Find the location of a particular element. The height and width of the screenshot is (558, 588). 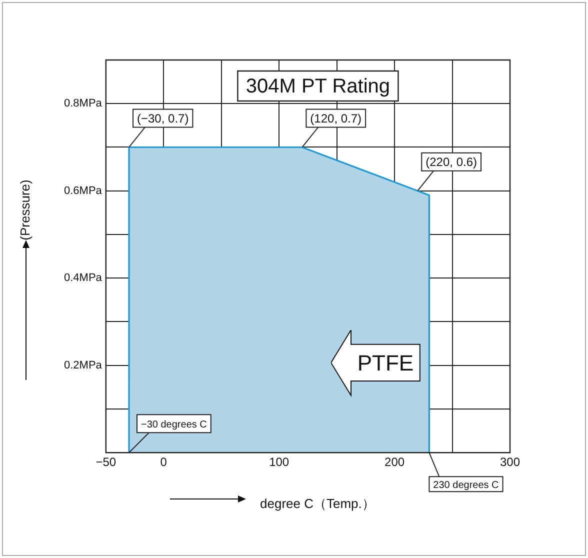

x-tick-label: 300 is located at coordinates (510, 462).